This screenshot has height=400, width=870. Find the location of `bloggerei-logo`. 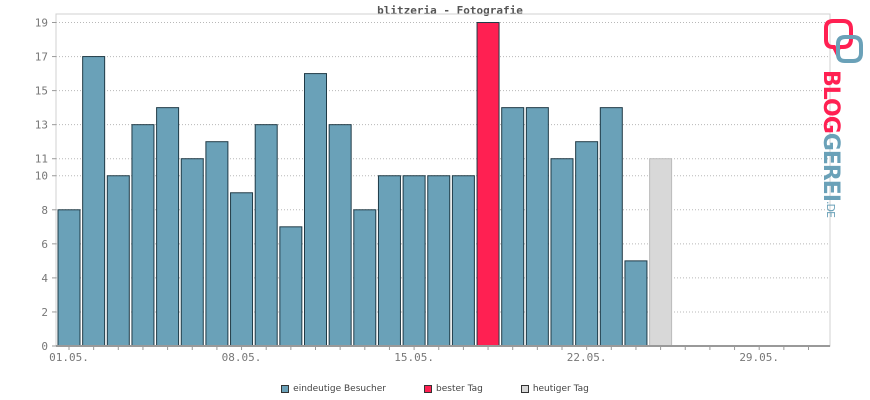

bloggerei-logo is located at coordinates (843, 41).